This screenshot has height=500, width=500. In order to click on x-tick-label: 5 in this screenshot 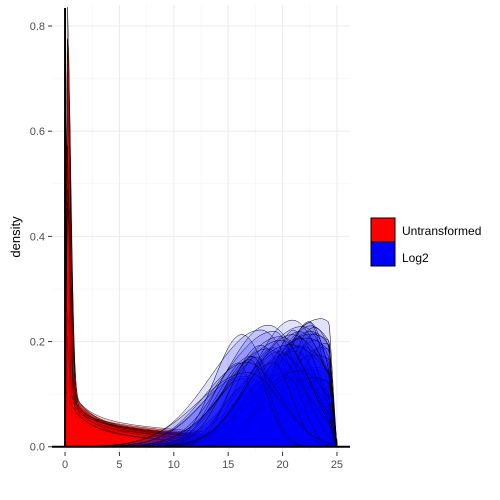, I will do `click(119, 465)`.